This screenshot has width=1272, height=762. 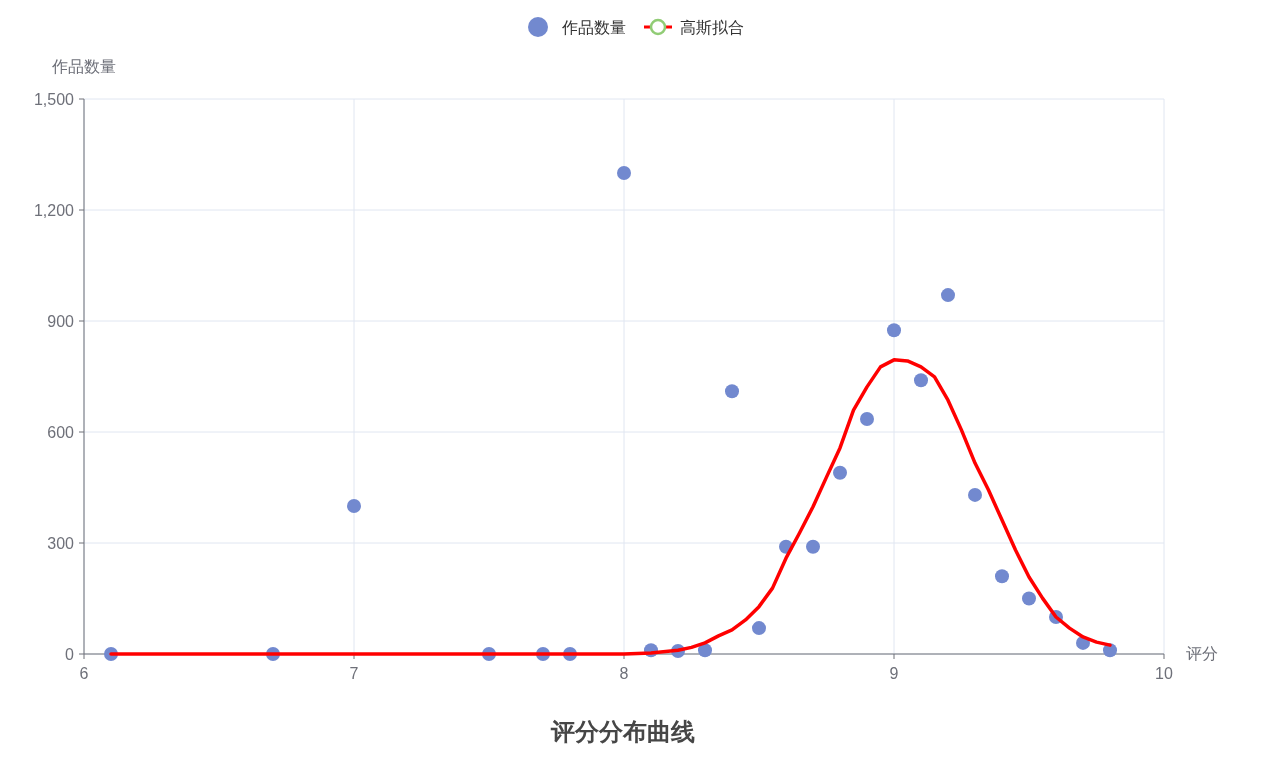 What do you see at coordinates (54, 210) in the screenshot?
I see `y-tick-label: 1,200` at bounding box center [54, 210].